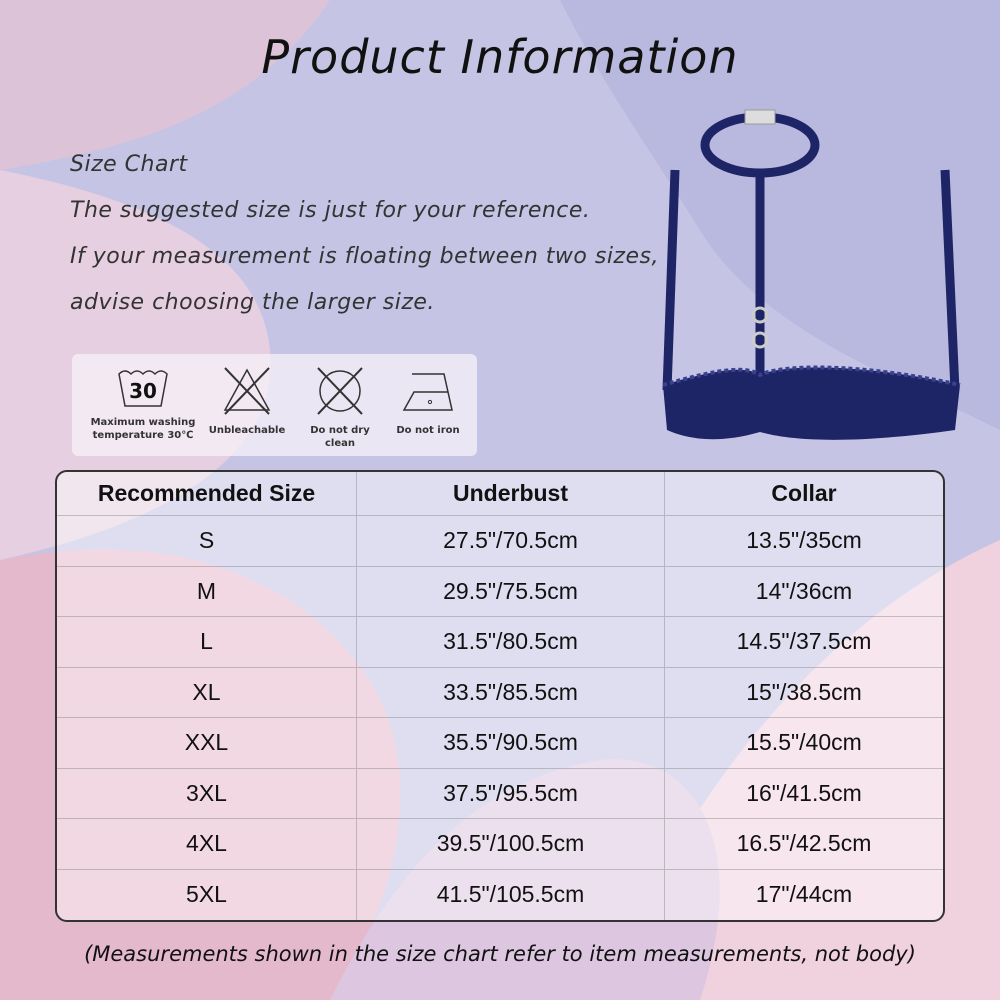 This screenshot has height=1000, width=1000. Describe the element at coordinates (207, 591) in the screenshot. I see `size-cell: M` at that location.